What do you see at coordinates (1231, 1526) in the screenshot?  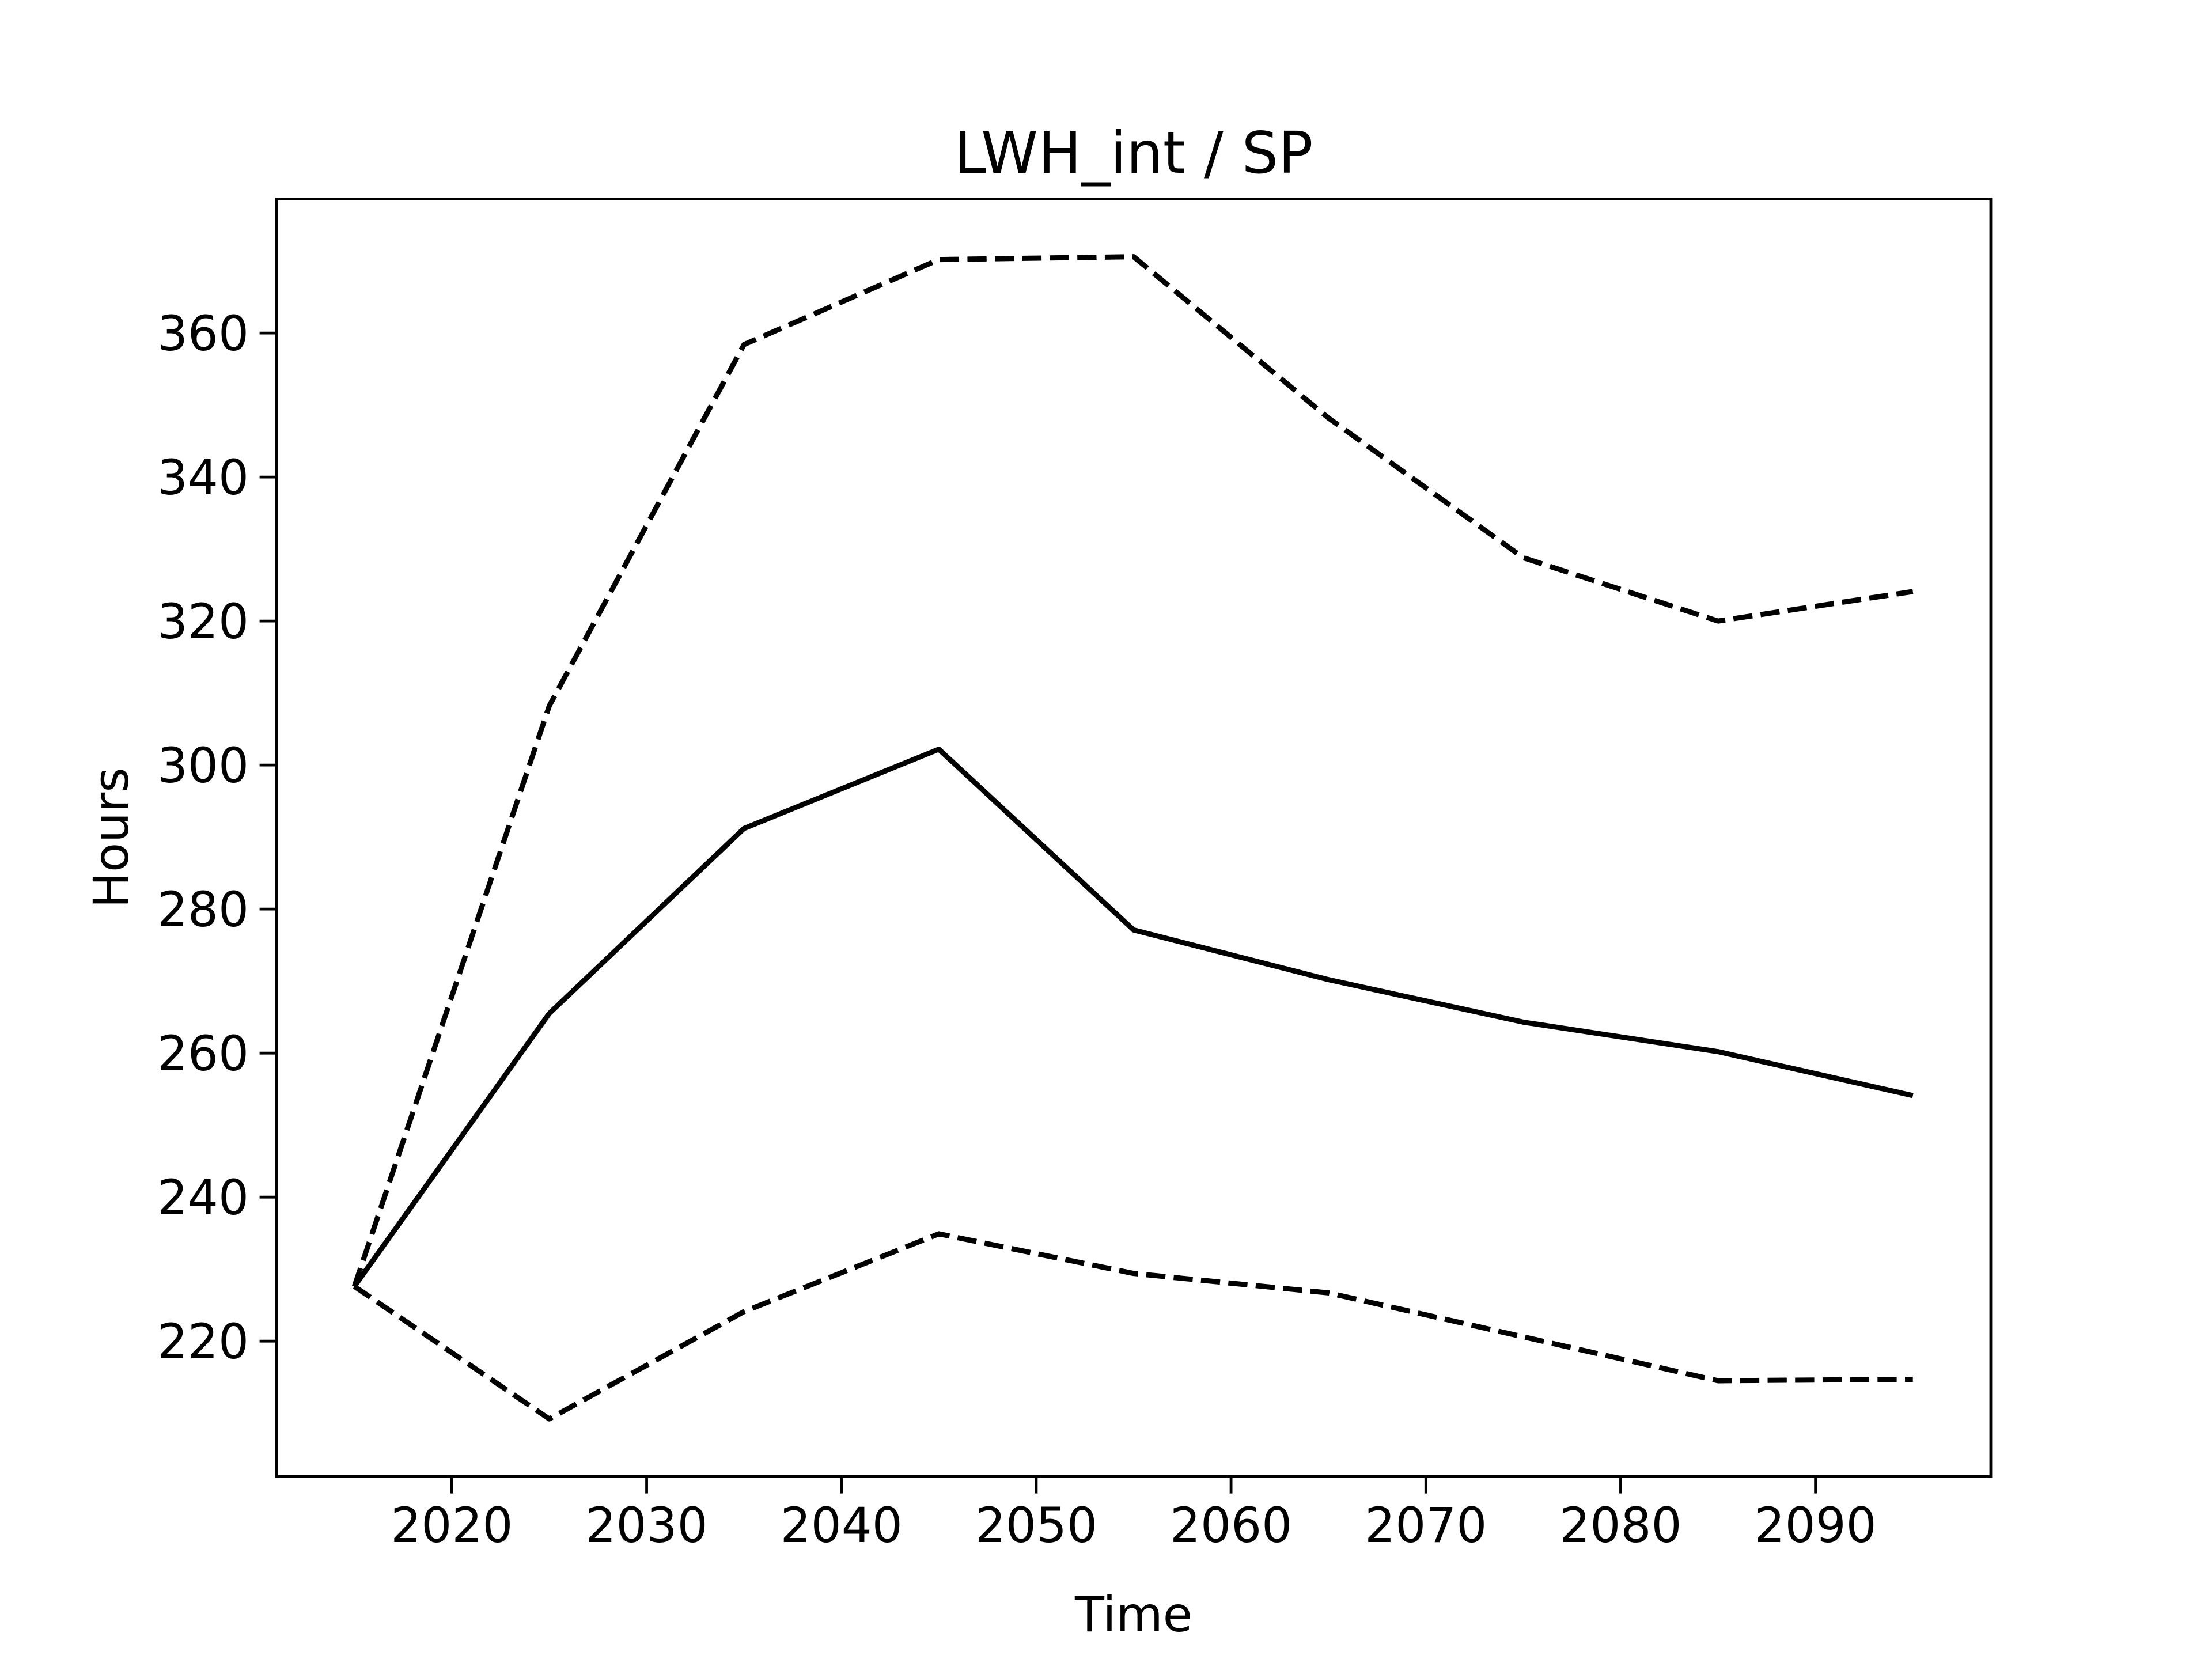 I see `x-tick-label: 2060` at bounding box center [1231, 1526].